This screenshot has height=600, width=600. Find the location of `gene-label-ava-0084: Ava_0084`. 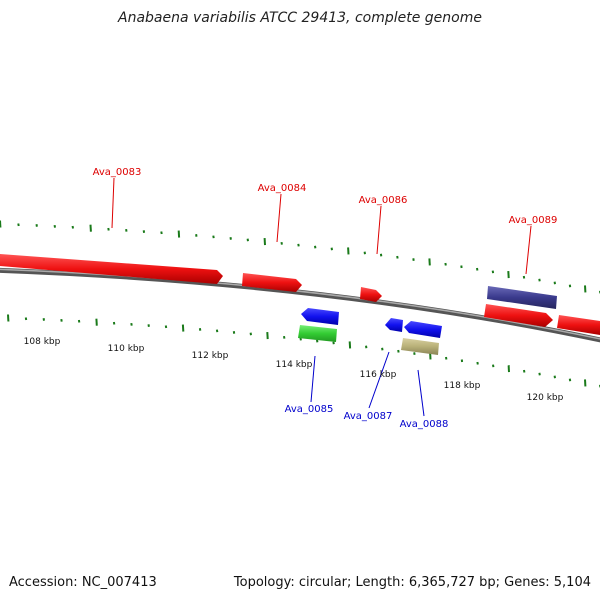

gene-label-ava-0084: Ava_0084 is located at coordinates (282, 188).